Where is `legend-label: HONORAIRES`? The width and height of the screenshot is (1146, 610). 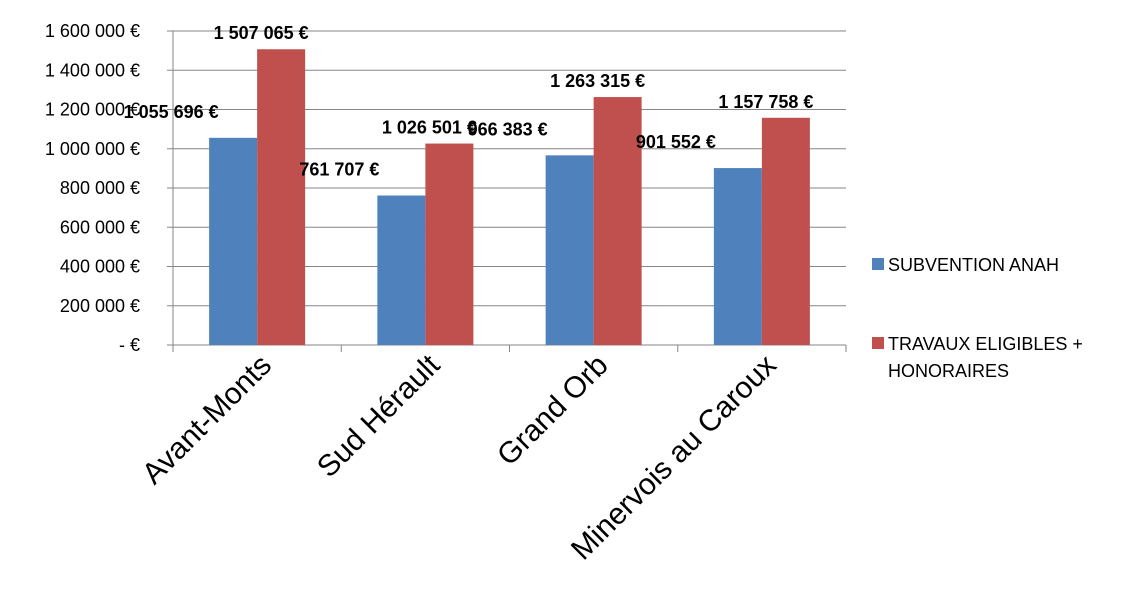
legend-label: HONORAIRES is located at coordinates (948, 371).